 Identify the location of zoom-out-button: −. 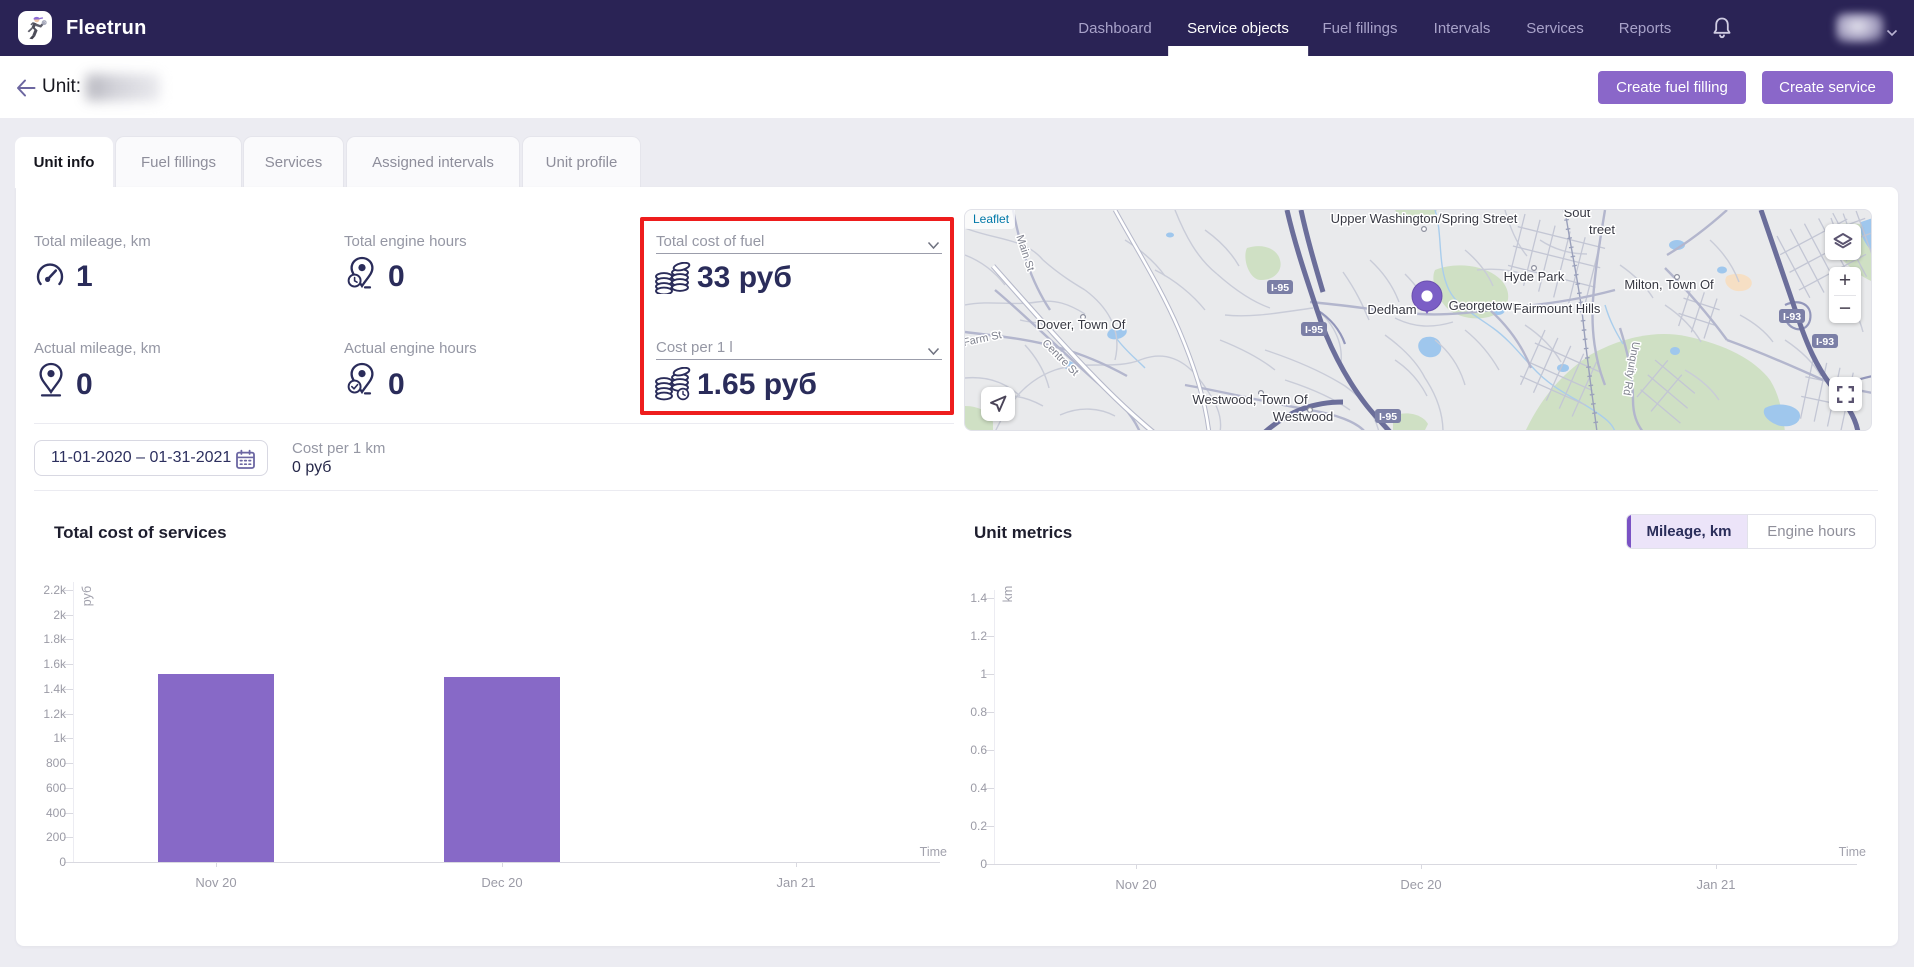
(1845, 308).